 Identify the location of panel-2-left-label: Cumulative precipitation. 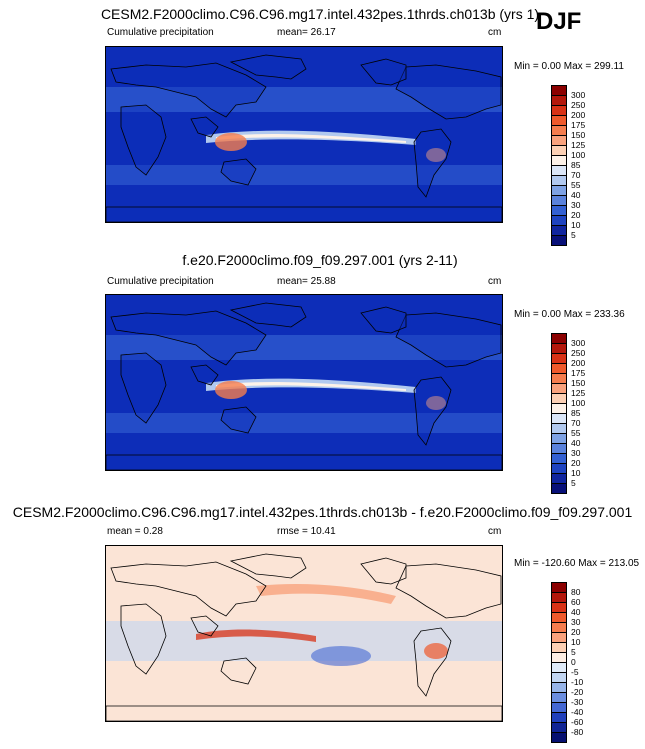
(160, 281).